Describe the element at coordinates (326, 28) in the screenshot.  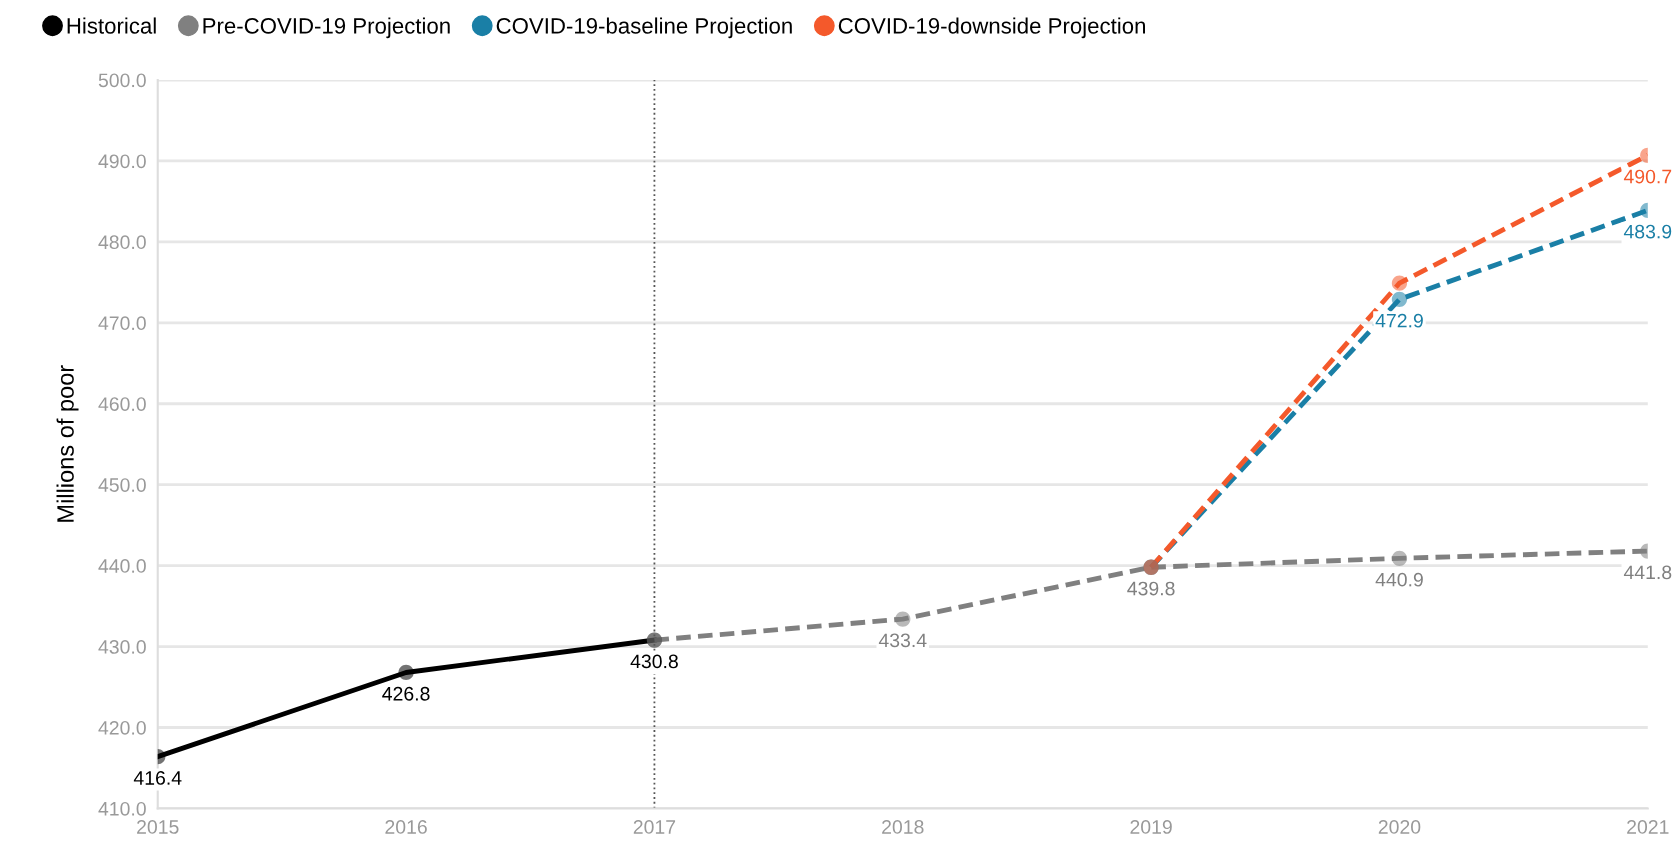
I see `legend-label: Pre-COVID-19 Projection` at that location.